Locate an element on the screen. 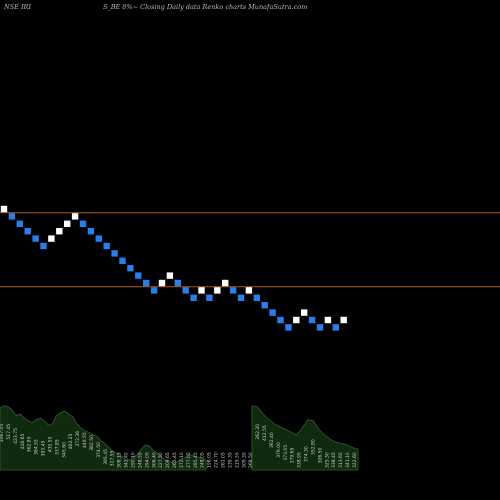 The image size is (500, 500). volume-label: 317.55 is located at coordinates (113, 458).